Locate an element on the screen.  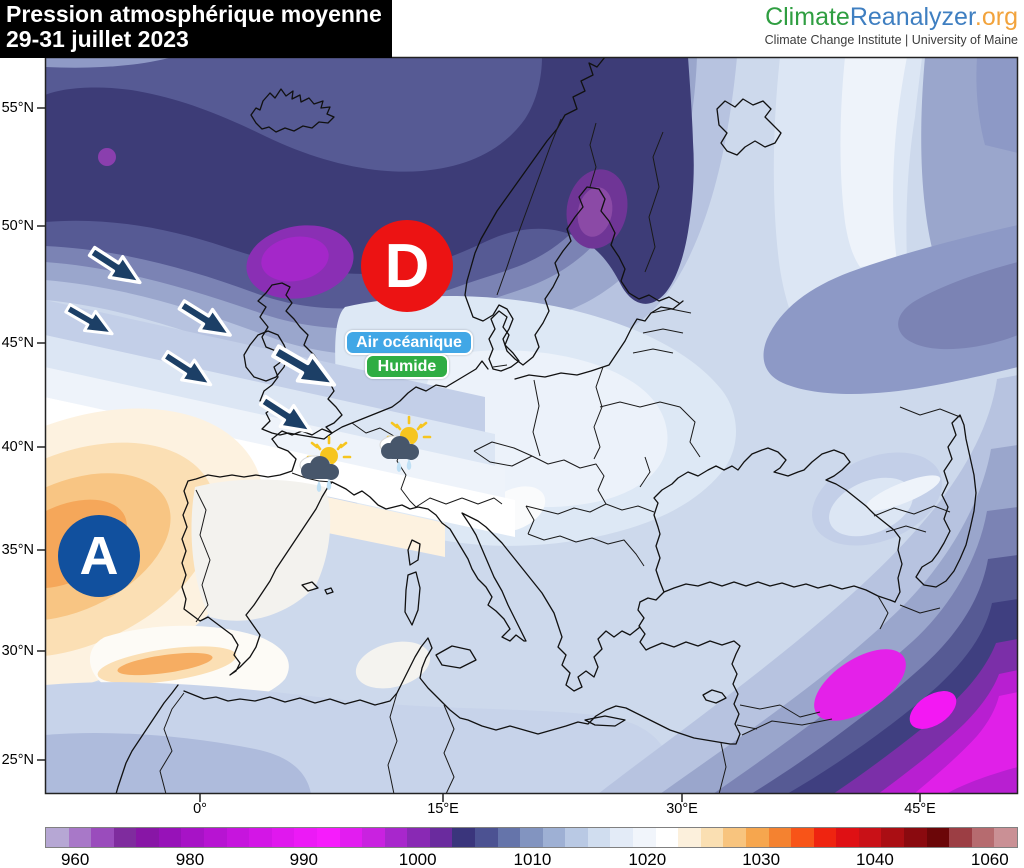
colorbar-tick-label: 960 is located at coordinates (75, 859).